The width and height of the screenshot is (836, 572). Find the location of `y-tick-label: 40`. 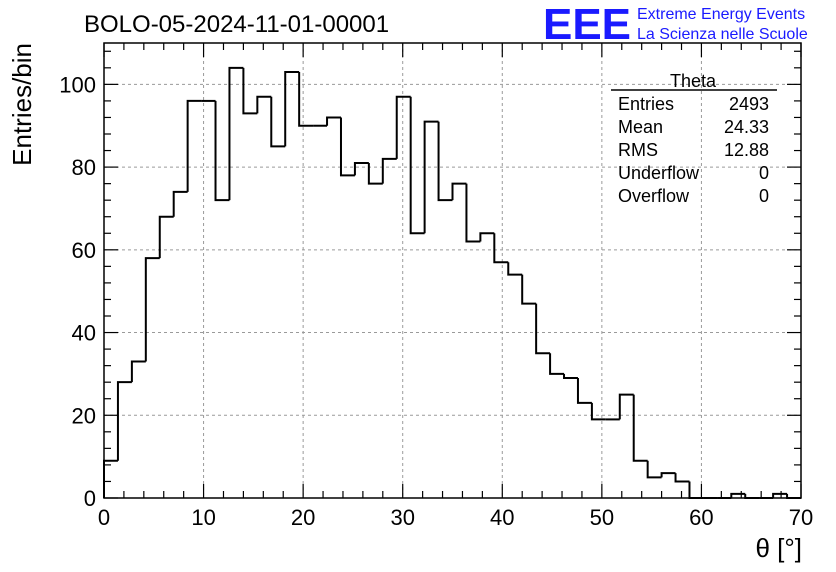

y-tick-label: 40 is located at coordinates (84, 333).